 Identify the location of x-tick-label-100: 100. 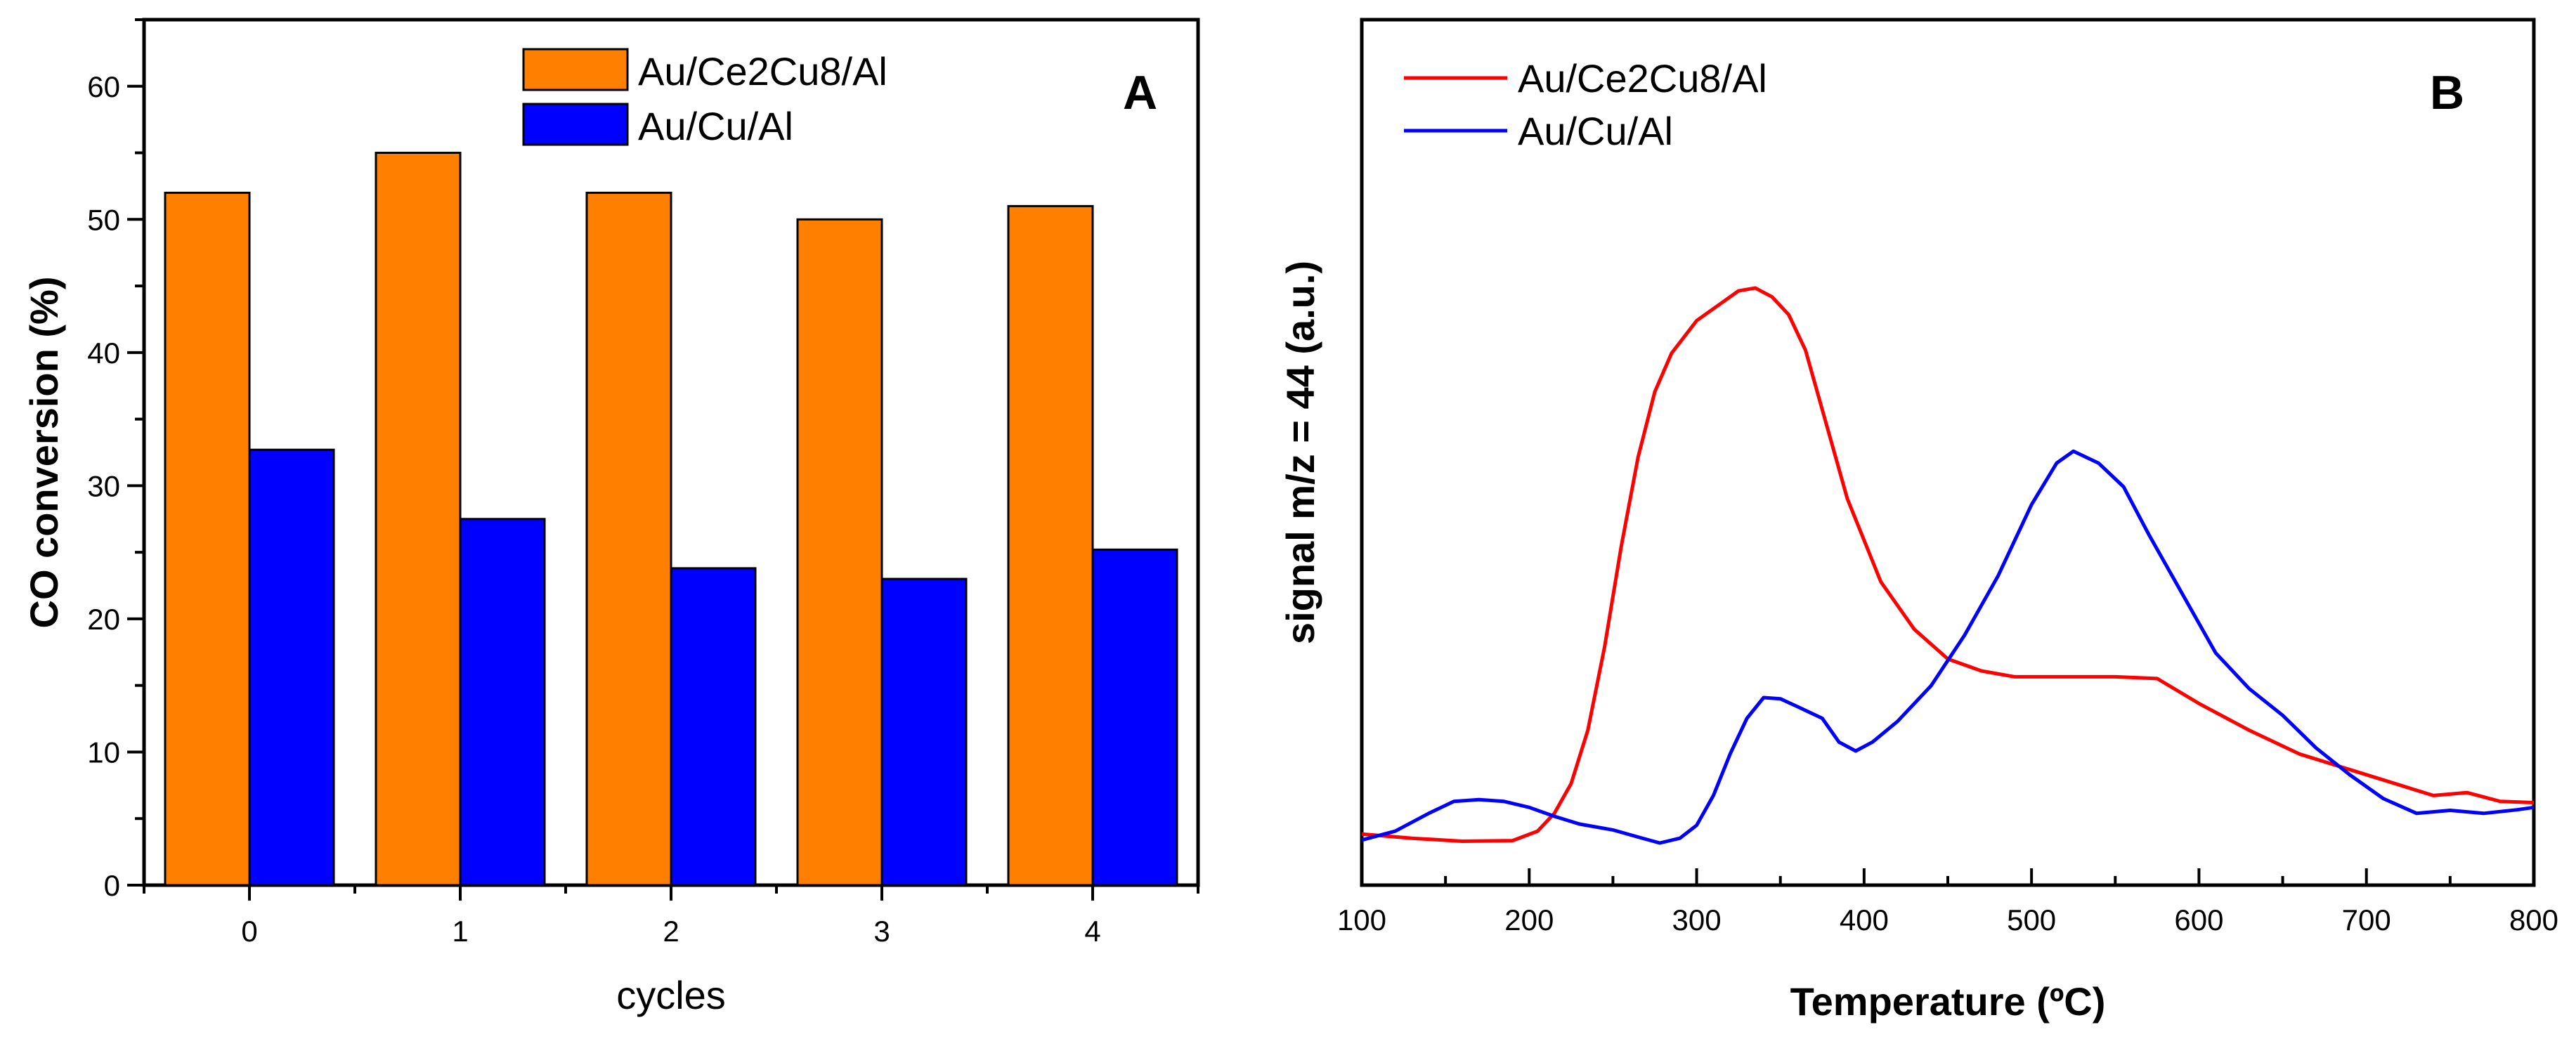
(1361, 920).